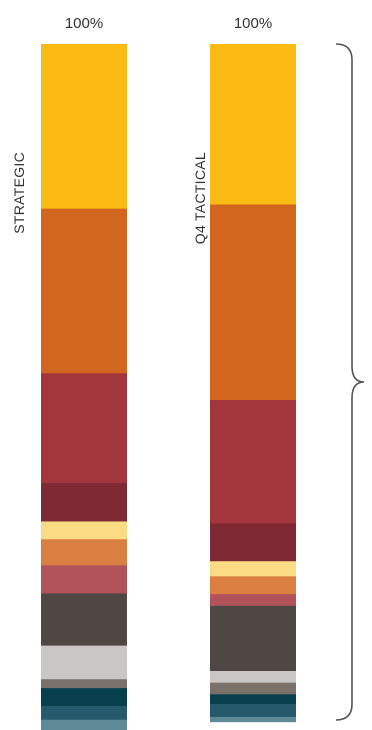  I want to click on q4-tactical-bar-label: Q4 TACTICAL, so click(200, 198).